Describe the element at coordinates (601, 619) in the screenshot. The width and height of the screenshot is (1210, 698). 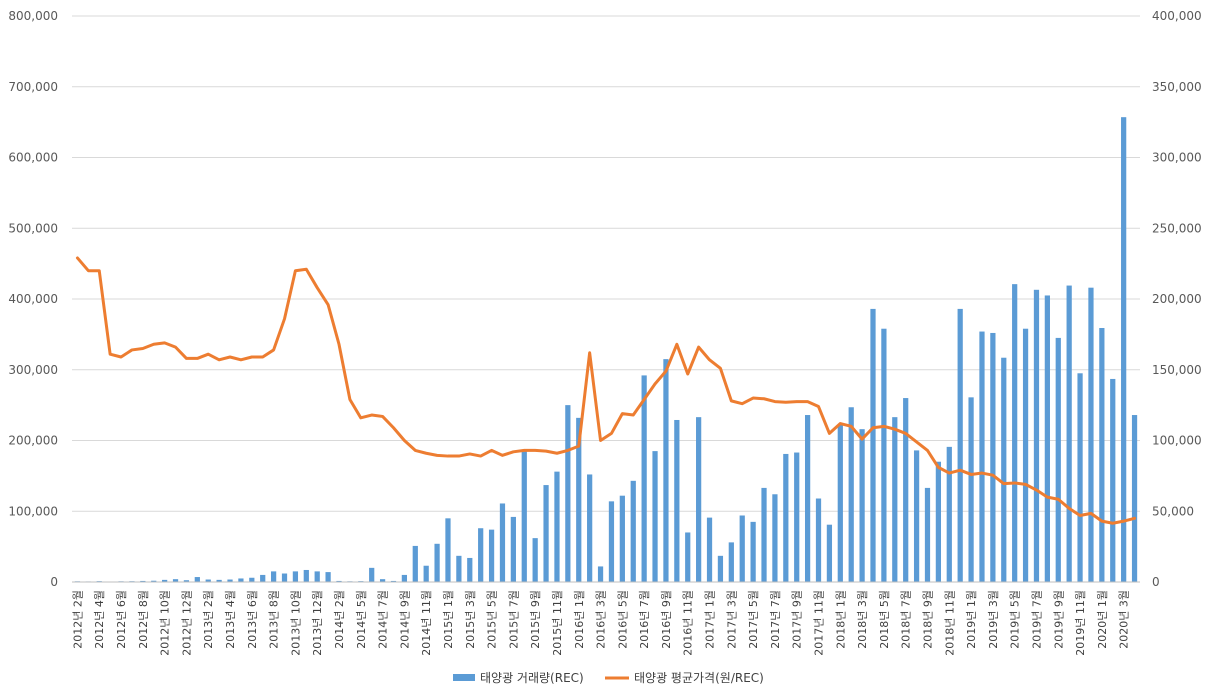
I see `x-tick-label: 2016년 3월` at that location.